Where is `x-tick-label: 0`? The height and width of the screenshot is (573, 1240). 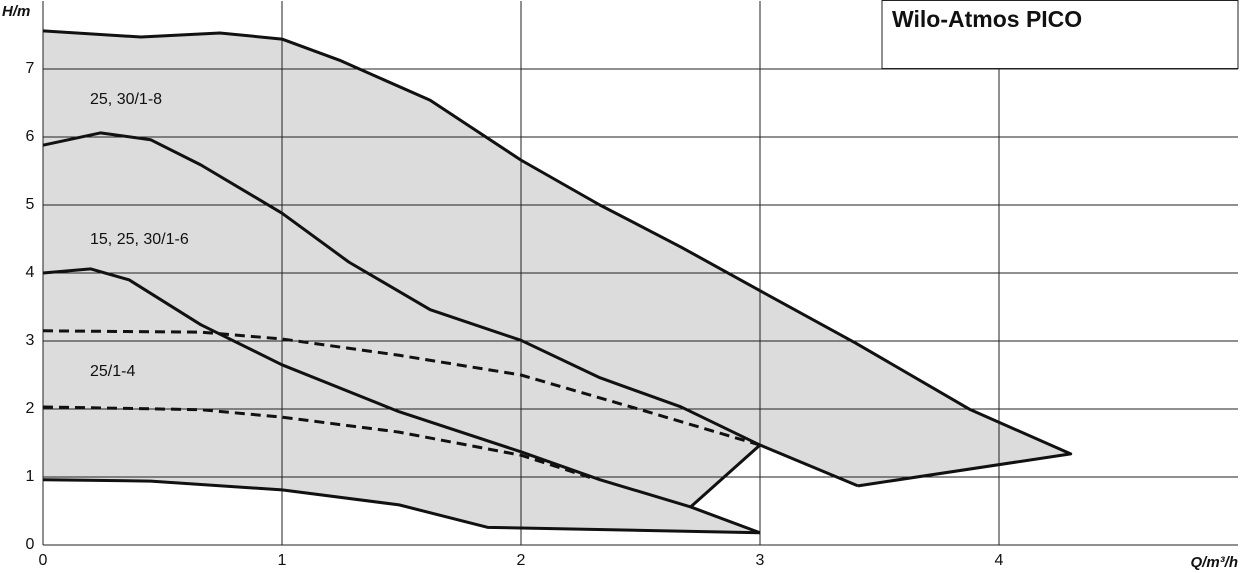
x-tick-label: 0 is located at coordinates (43, 560).